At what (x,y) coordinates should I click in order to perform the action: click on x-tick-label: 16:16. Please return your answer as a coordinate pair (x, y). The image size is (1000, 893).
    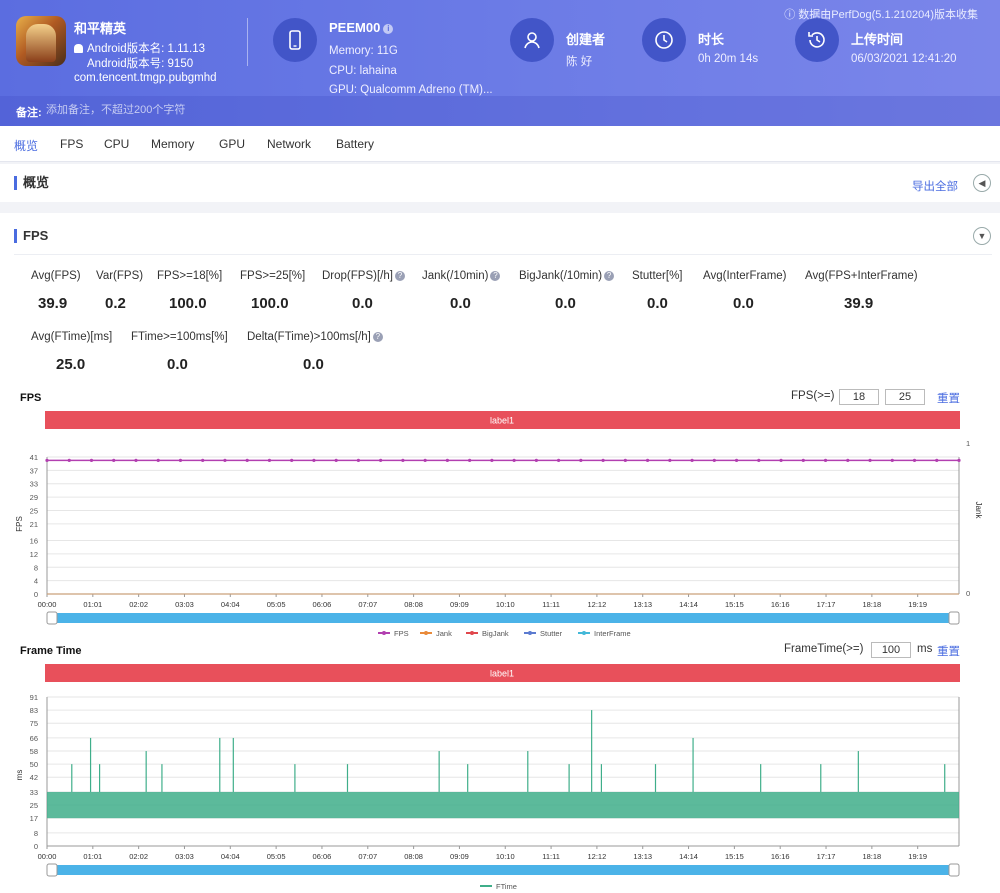
    Looking at the image, I should click on (780, 856).